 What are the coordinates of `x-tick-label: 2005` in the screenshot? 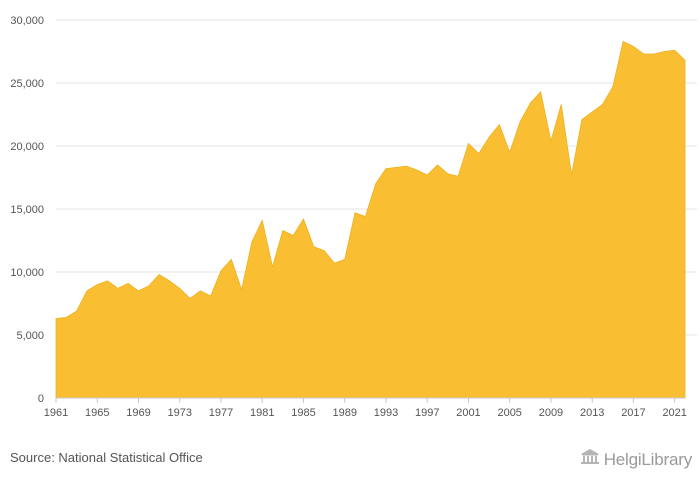 It's located at (509, 413).